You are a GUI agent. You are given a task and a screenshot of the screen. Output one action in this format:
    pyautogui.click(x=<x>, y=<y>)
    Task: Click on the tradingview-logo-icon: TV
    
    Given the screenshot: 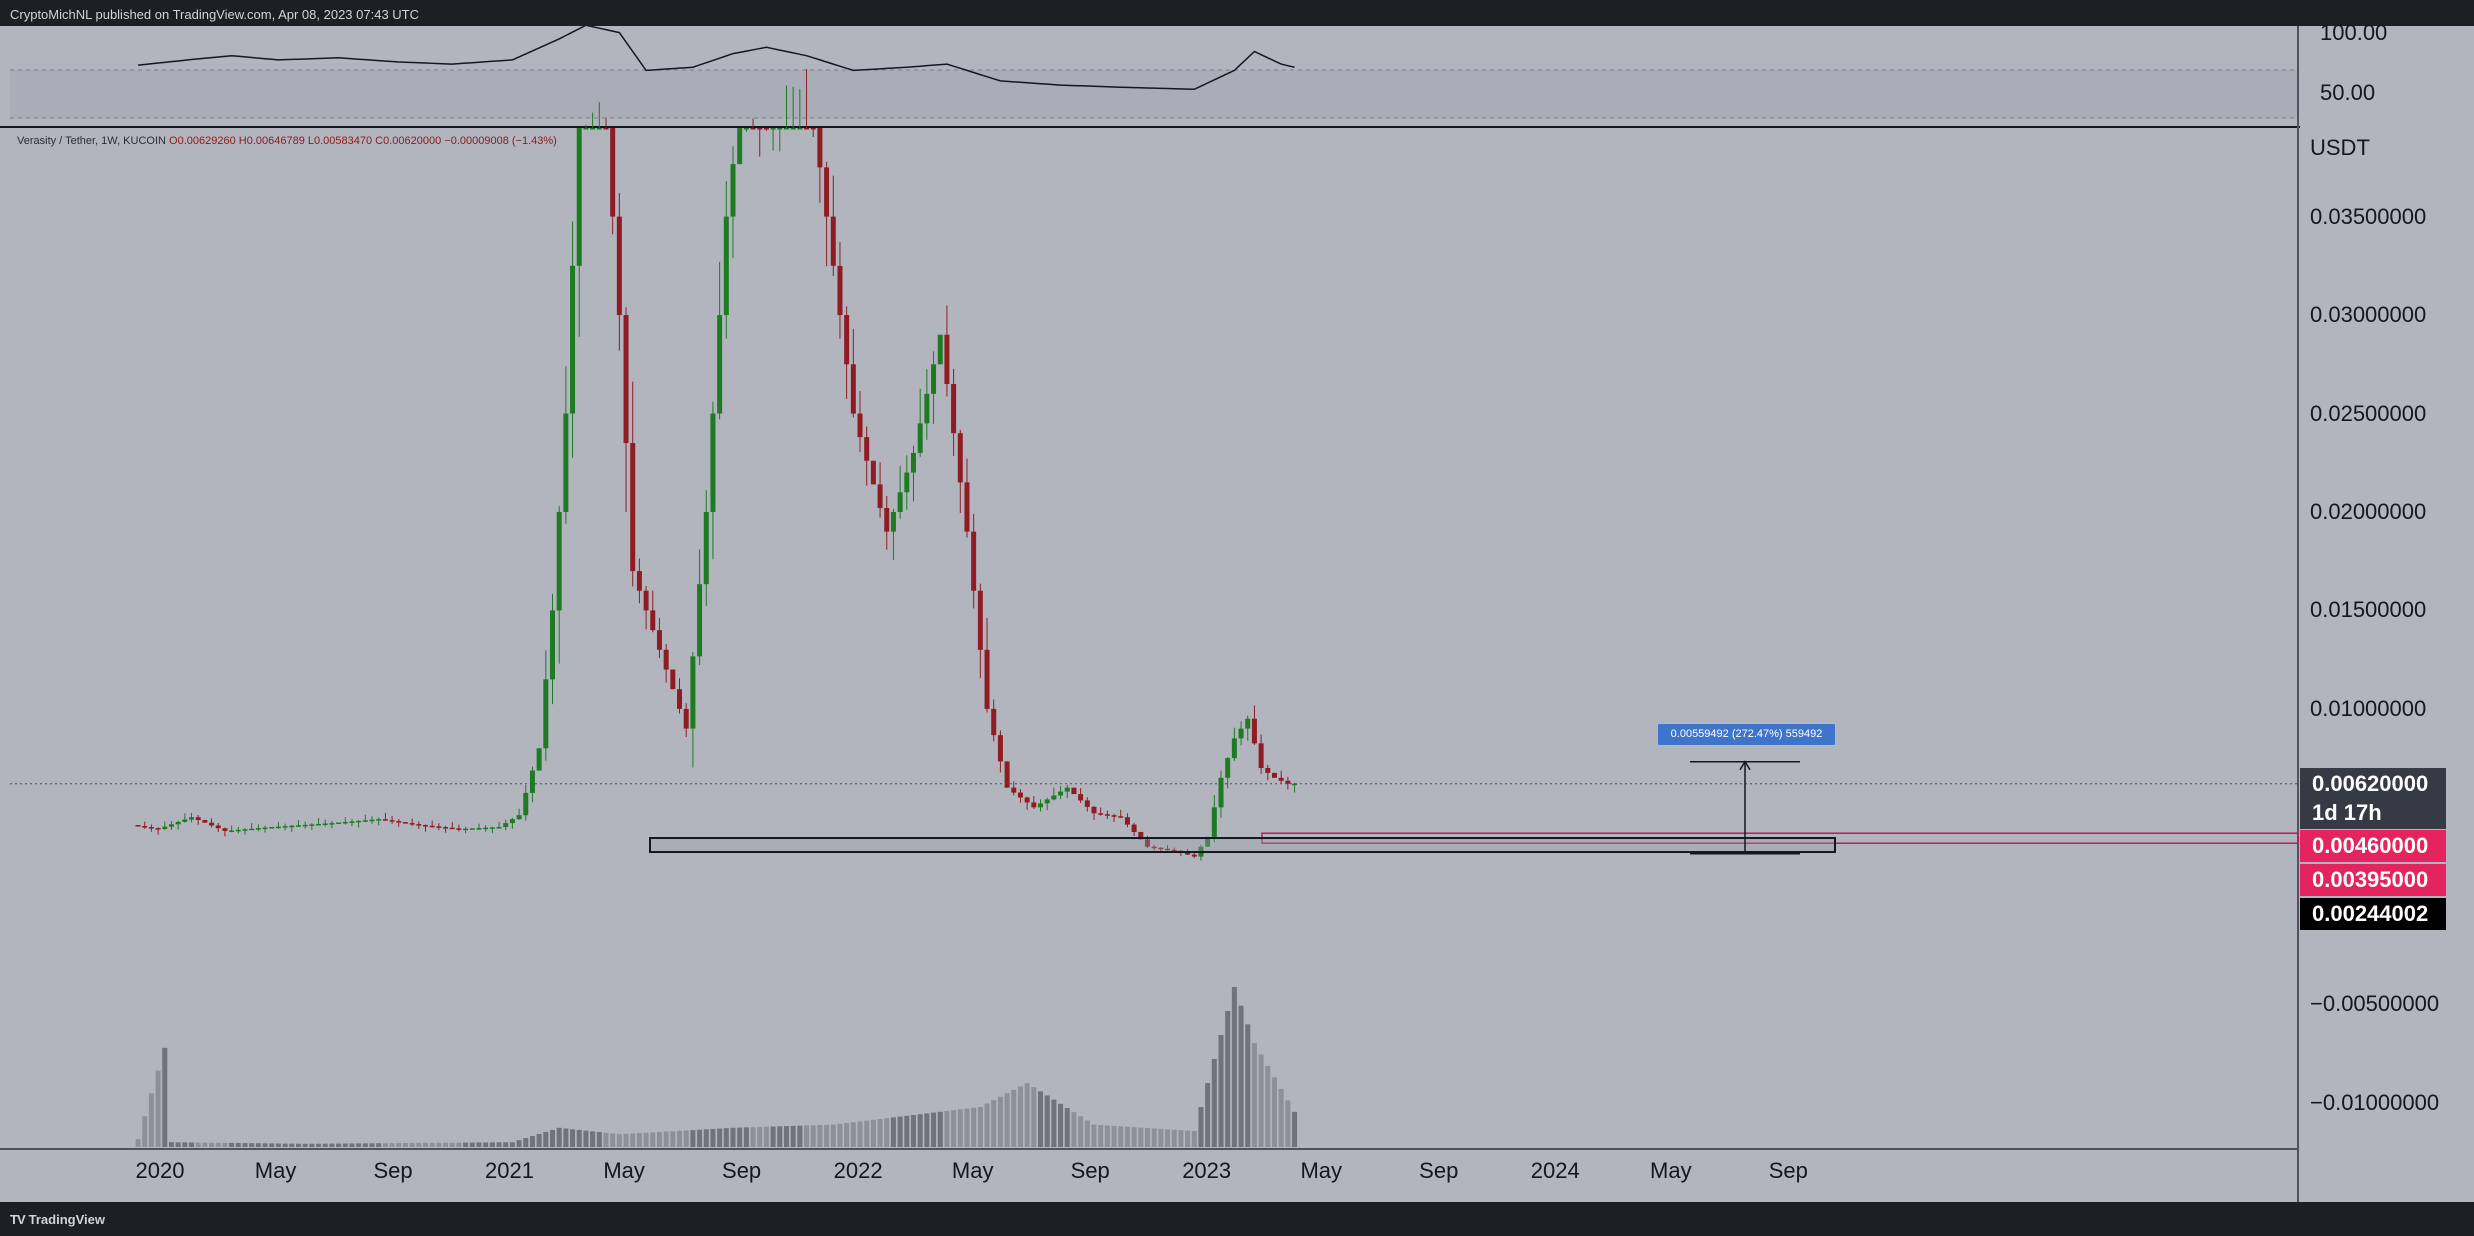 What is the action you would take?
    pyautogui.click(x=18, y=1219)
    